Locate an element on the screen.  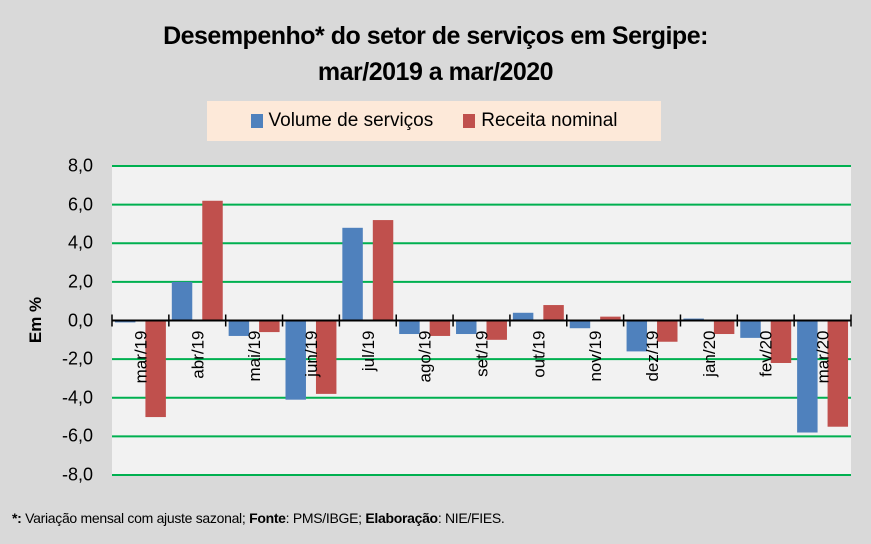
footnote-text2: : PMS/IBGE; is located at coordinates (325, 518).